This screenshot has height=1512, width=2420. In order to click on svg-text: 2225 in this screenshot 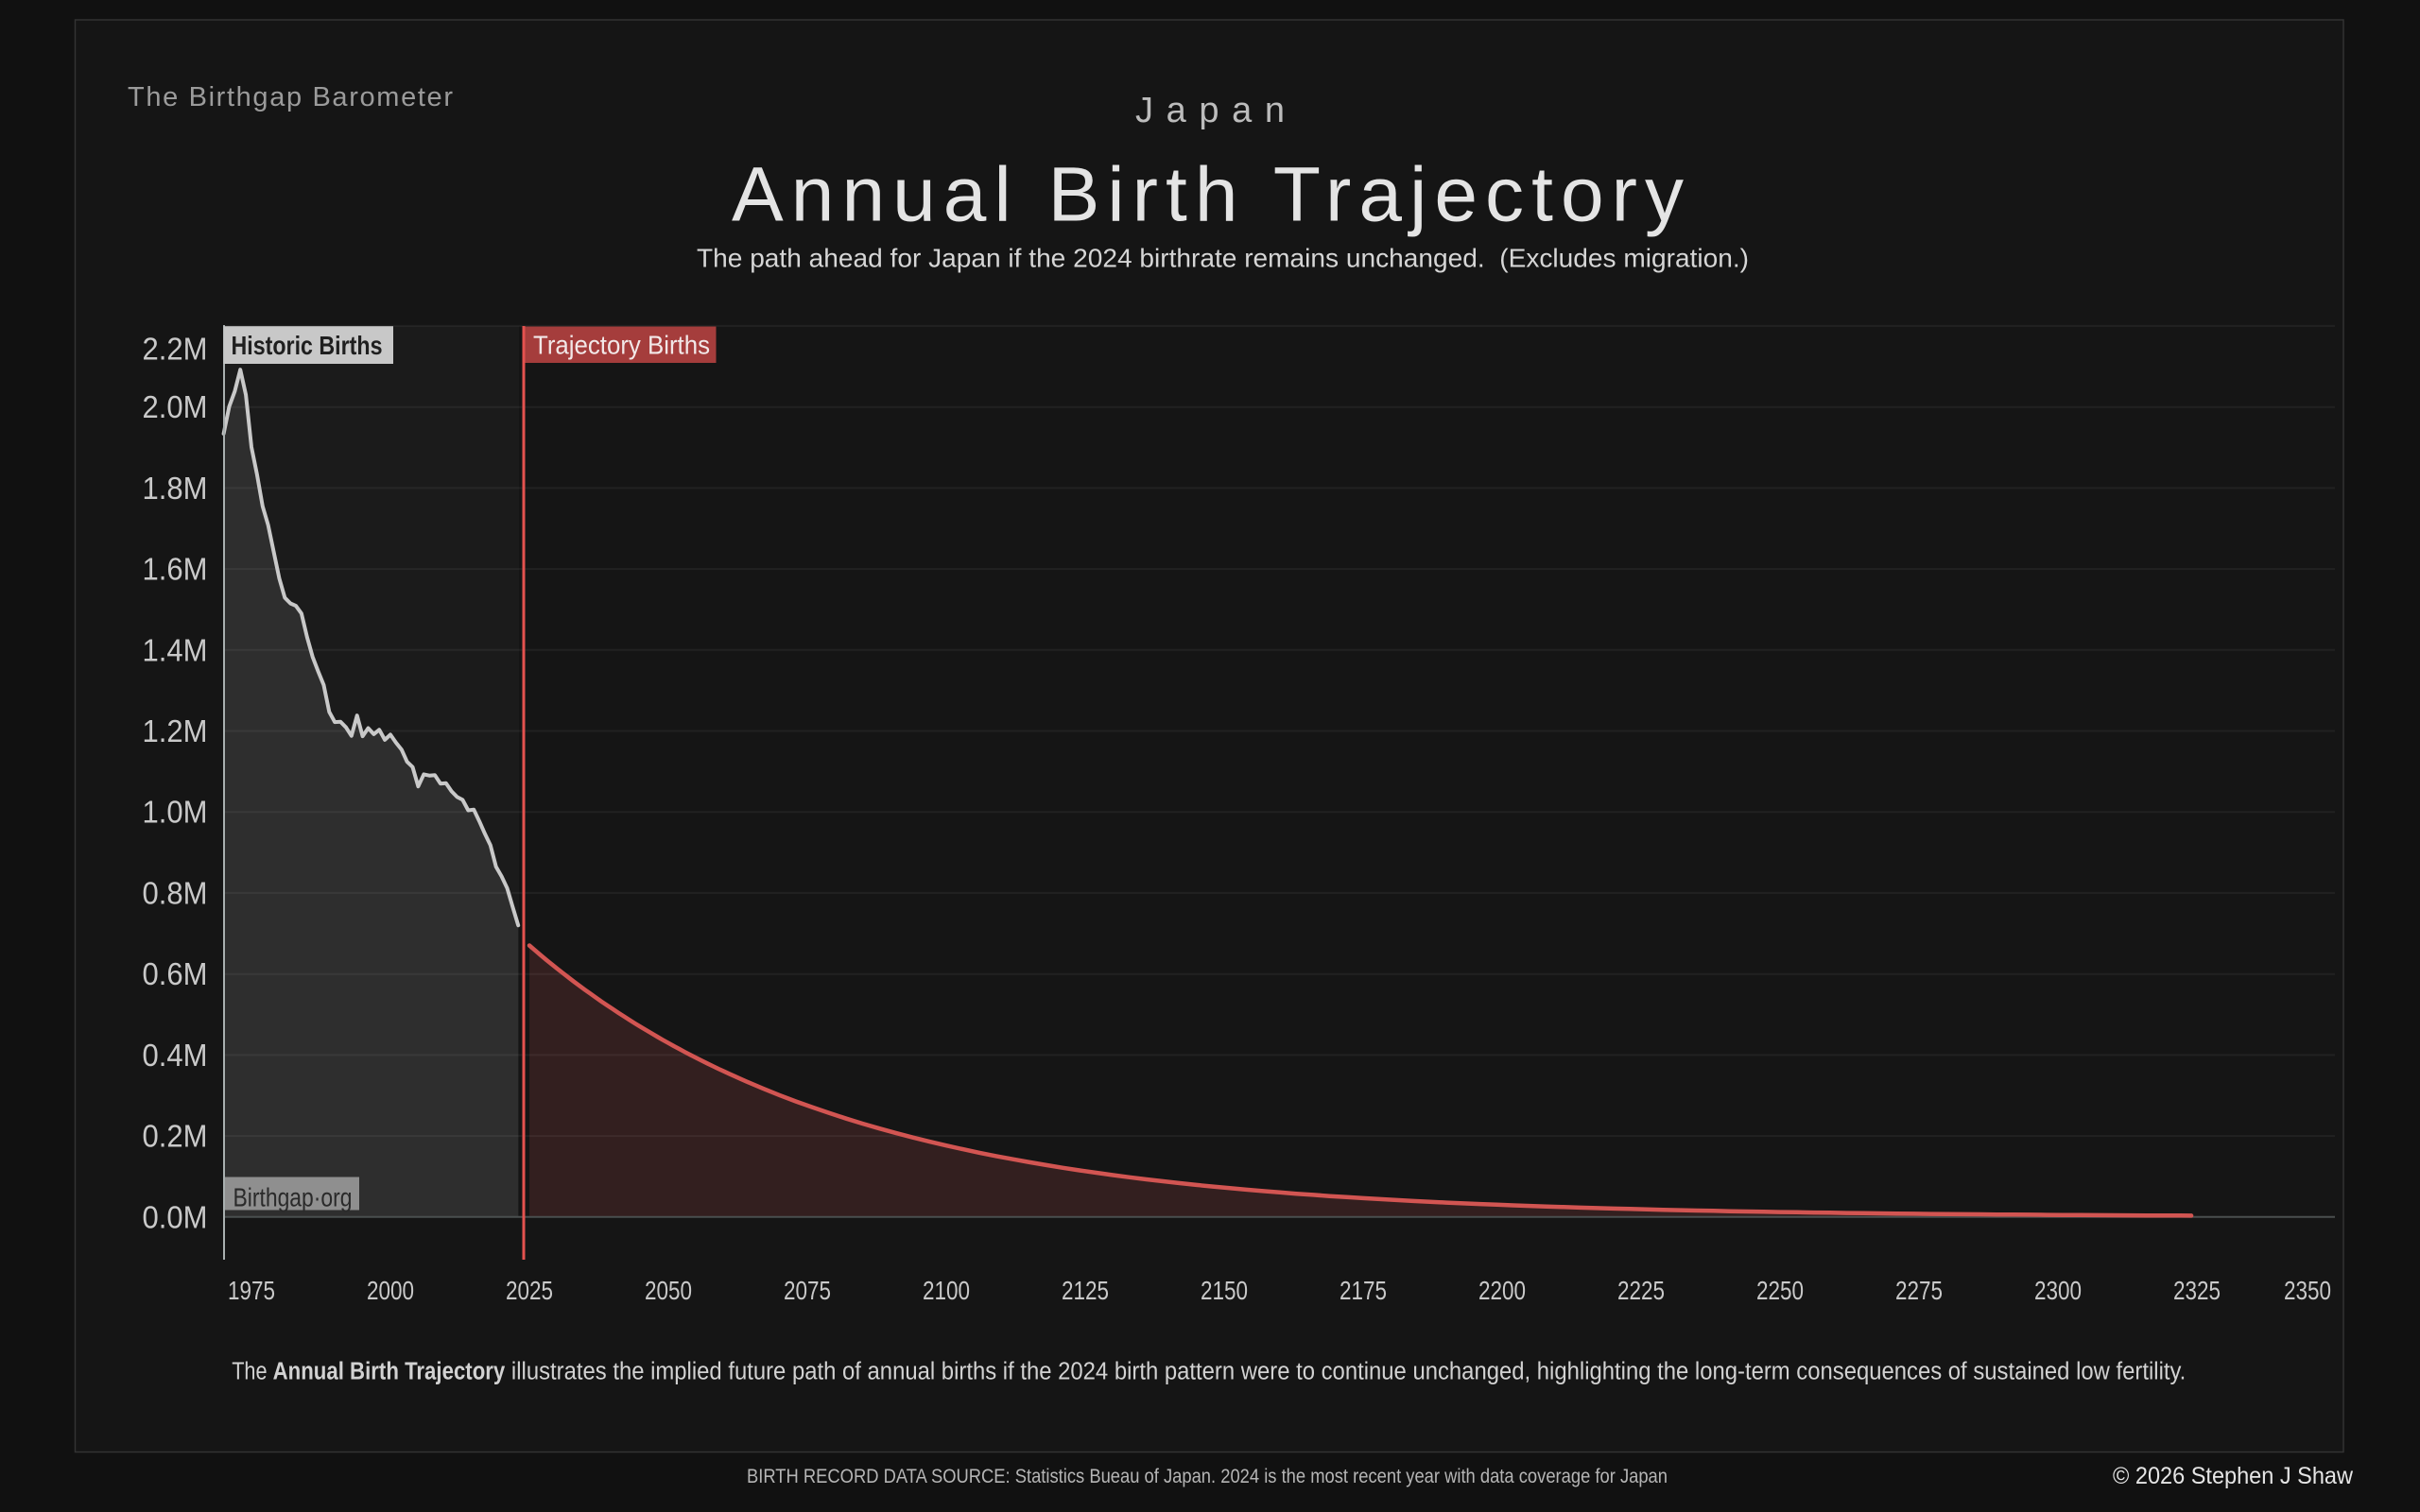, I will do `click(1641, 1290)`.